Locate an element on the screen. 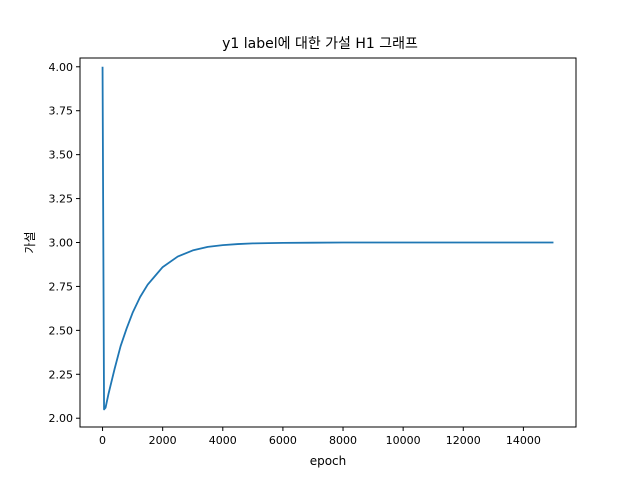  x-axis-label: epoch is located at coordinates (328, 461).